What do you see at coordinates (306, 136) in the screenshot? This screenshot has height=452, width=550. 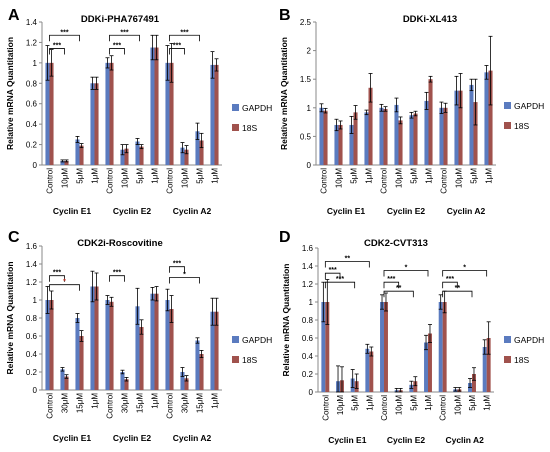 I see `y-tick-label: 0.5` at bounding box center [306, 136].